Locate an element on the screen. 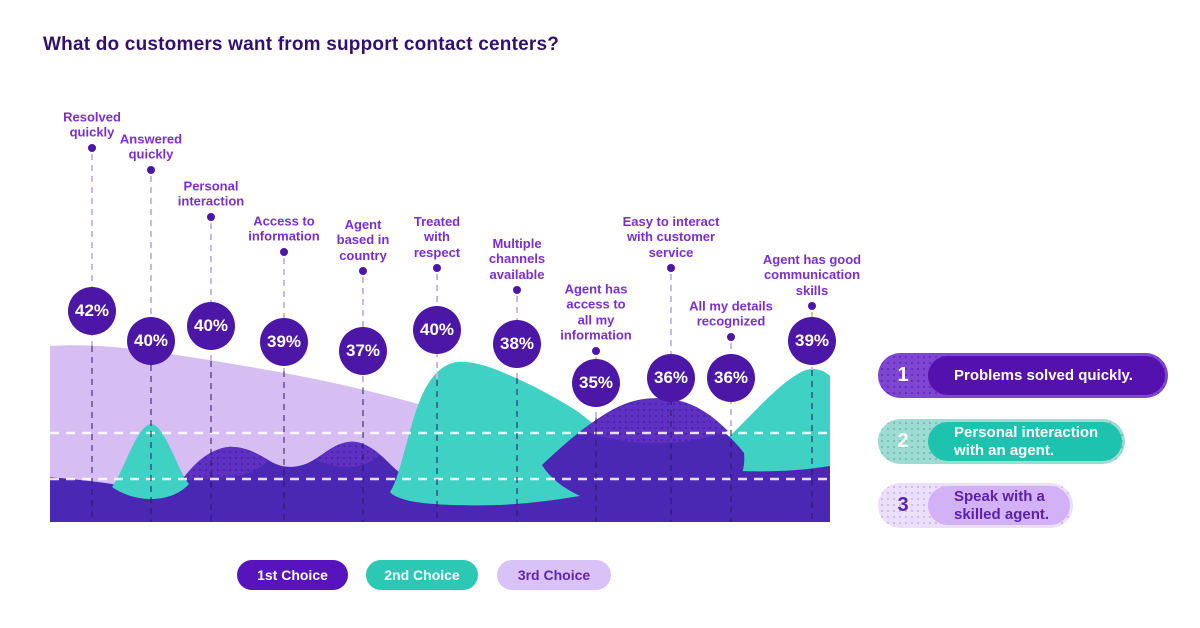  category-label: Answered quickly is located at coordinates (151, 146).